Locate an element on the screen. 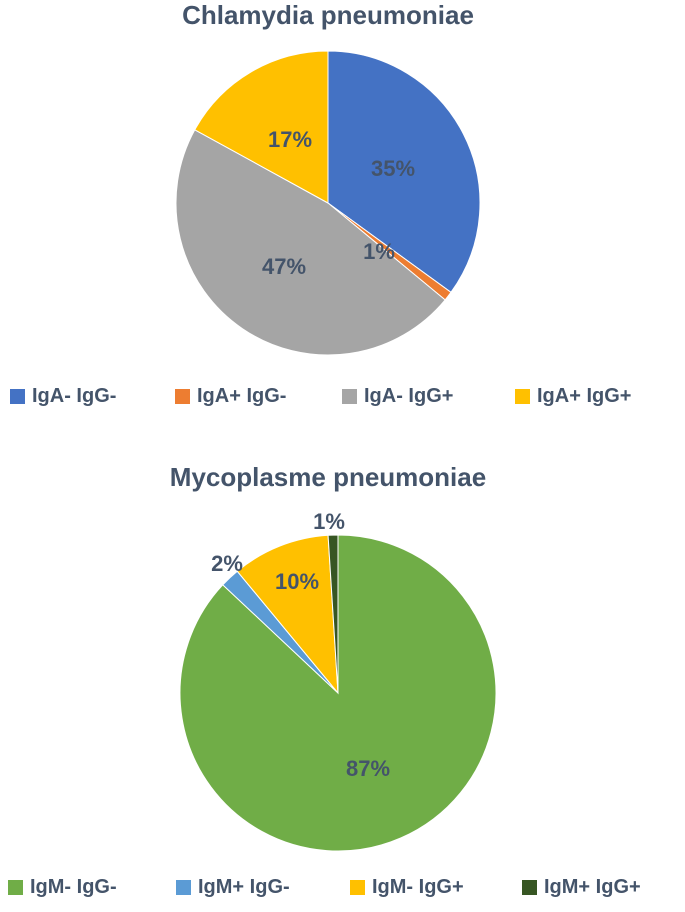 This screenshot has width=685, height=912. legend-label-igmneg-iggneg: IgM- IgG- is located at coordinates (73, 887).